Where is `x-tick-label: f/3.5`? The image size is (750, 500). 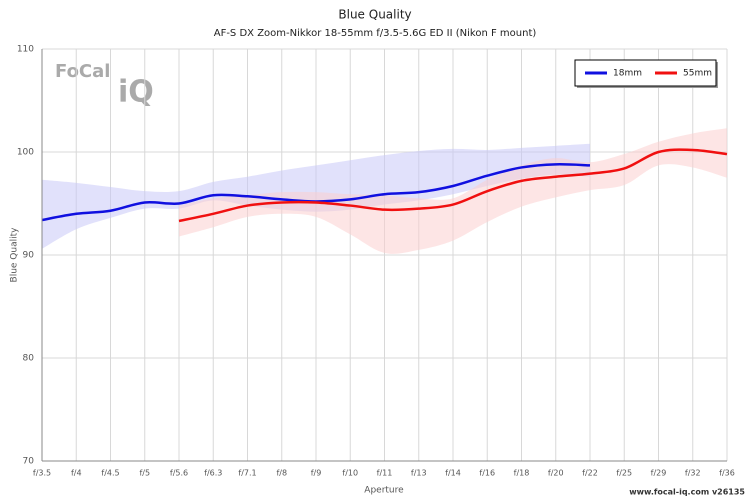
x-tick-label: f/3.5 is located at coordinates (42, 473).